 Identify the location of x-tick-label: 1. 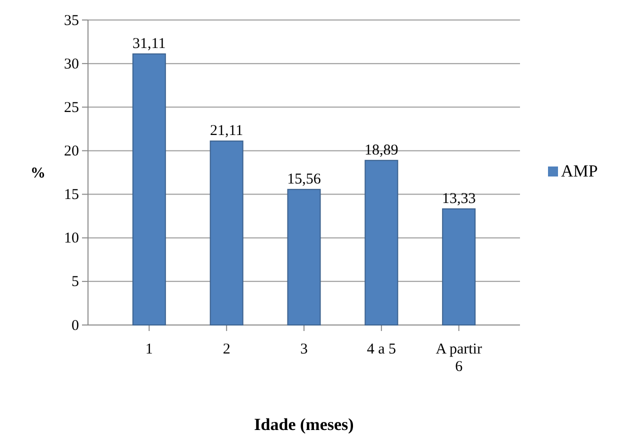
(149, 350).